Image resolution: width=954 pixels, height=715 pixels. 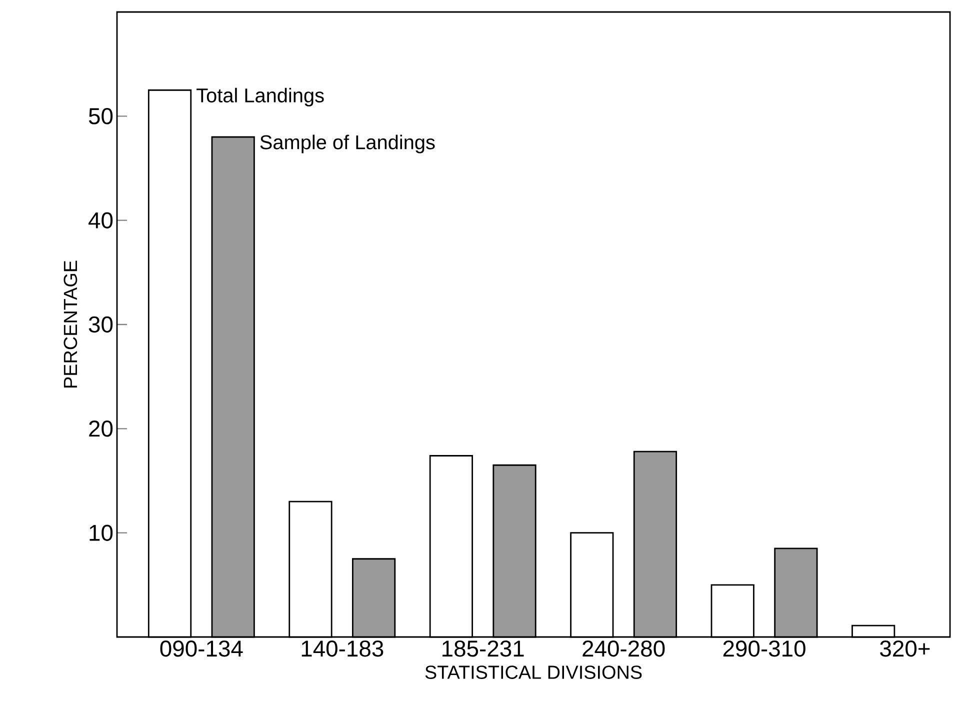 I want to click on x-tick-label: 290-310, so click(x=764, y=648).